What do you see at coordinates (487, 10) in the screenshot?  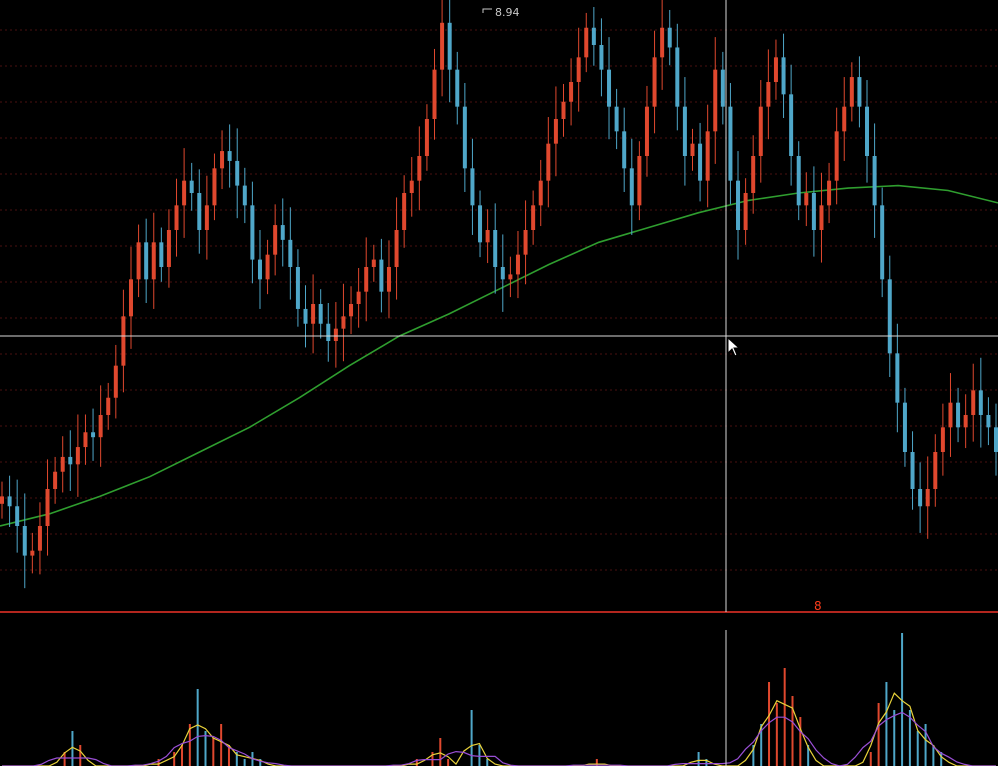 I see `high-marker-tick` at bounding box center [487, 10].